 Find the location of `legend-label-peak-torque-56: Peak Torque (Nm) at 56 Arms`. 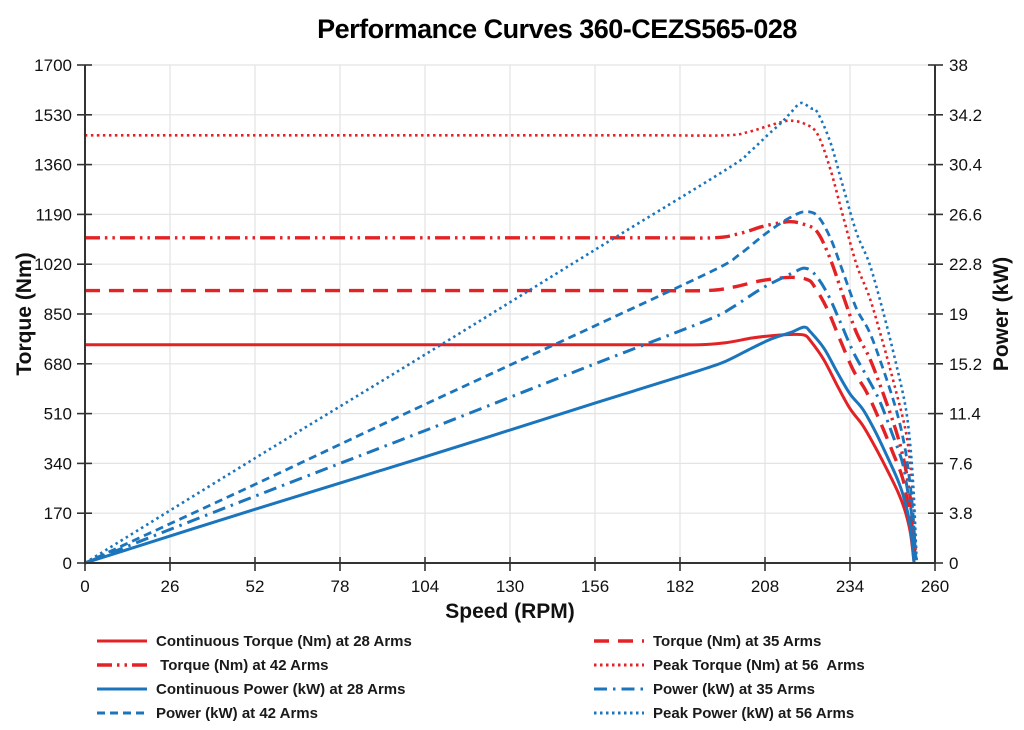

legend-label-peak-torque-56: Peak Torque (Nm) at 56 Arms is located at coordinates (759, 665).